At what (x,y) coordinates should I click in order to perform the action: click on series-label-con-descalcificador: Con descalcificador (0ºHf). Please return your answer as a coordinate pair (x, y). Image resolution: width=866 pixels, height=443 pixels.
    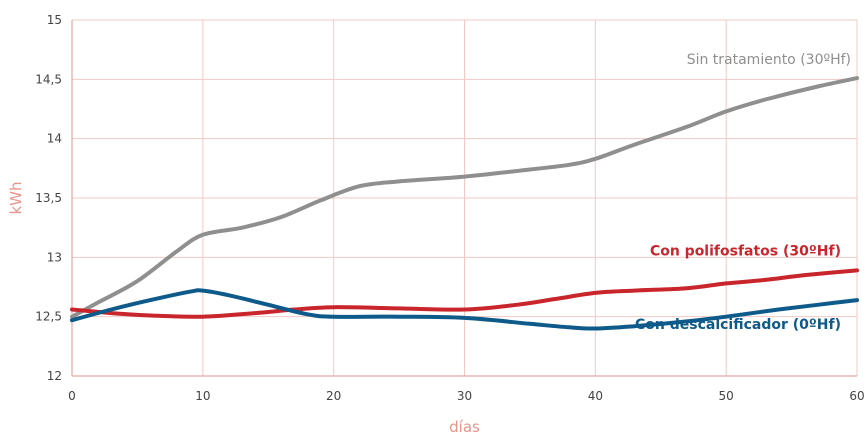
    Looking at the image, I should click on (738, 325).